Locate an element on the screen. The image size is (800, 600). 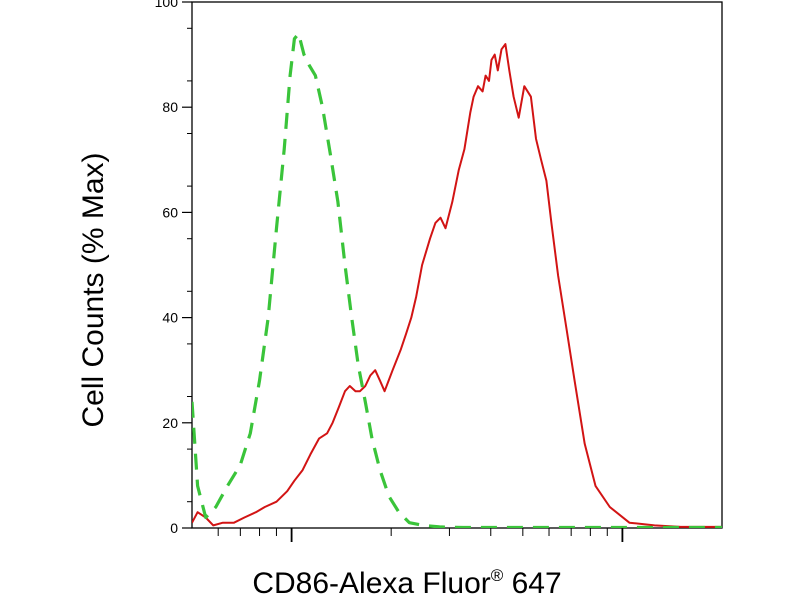
x-axis-title-main: CD86-Alexa Fluor is located at coordinates (371, 583).